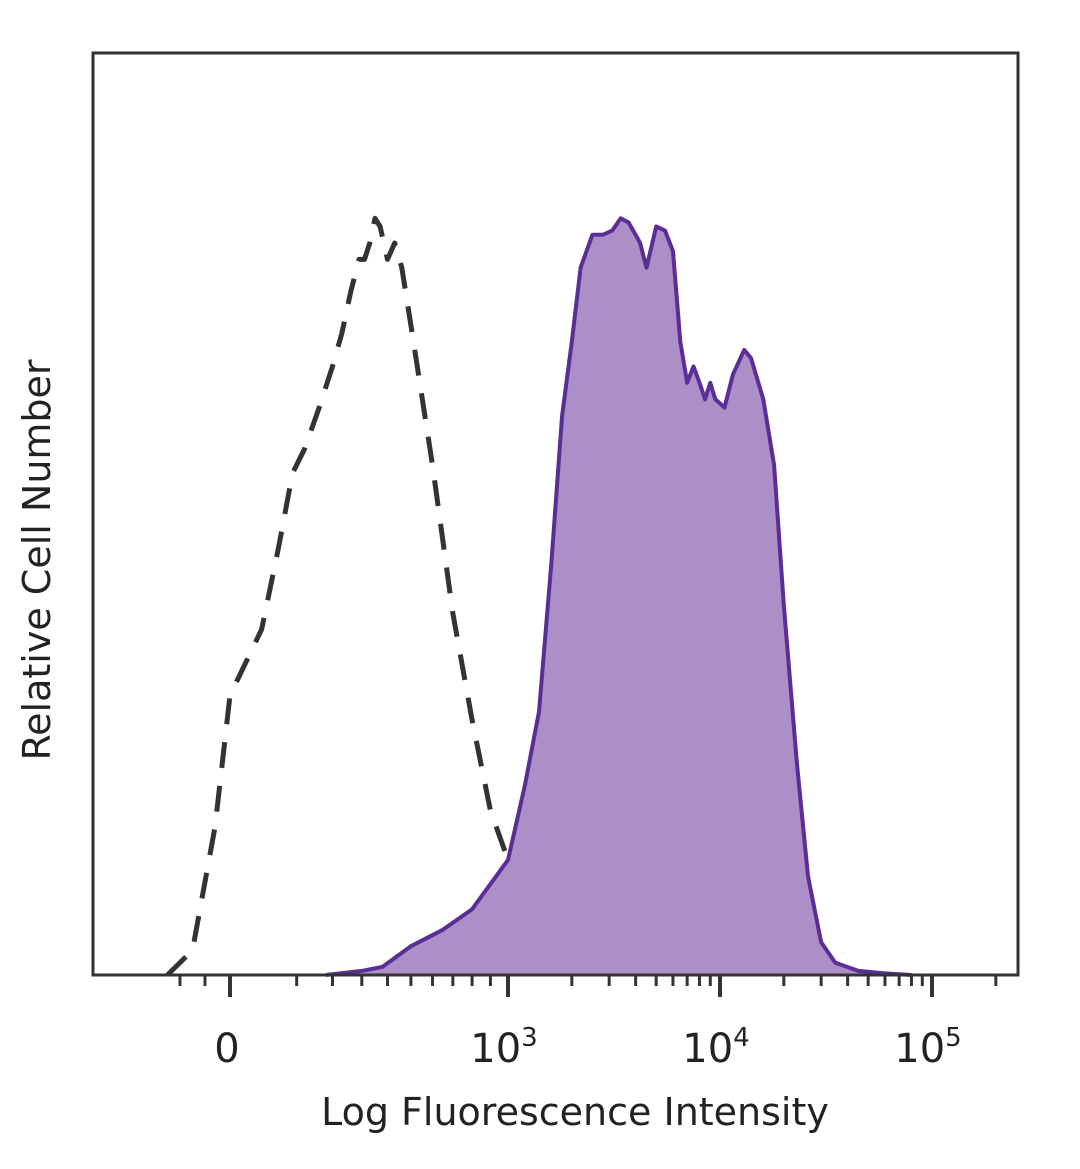 The width and height of the screenshot is (1080, 1169). I want to click on x-tick-label: 0, so click(226, 1049).